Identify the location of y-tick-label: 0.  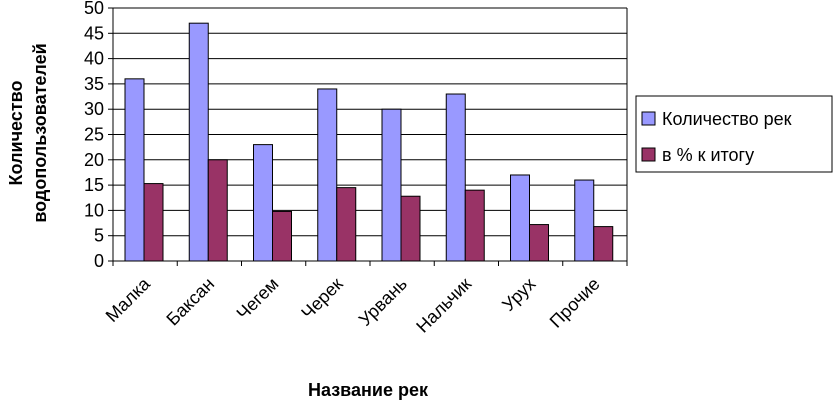
(99, 261).